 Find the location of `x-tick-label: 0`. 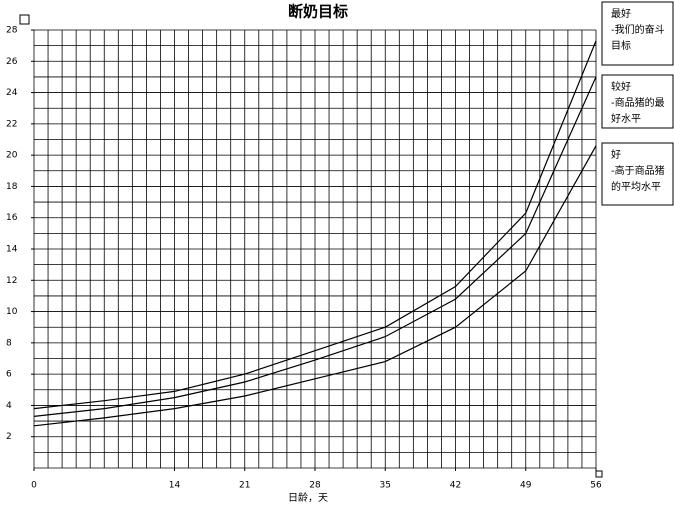

x-tick-label: 0 is located at coordinates (34, 486).